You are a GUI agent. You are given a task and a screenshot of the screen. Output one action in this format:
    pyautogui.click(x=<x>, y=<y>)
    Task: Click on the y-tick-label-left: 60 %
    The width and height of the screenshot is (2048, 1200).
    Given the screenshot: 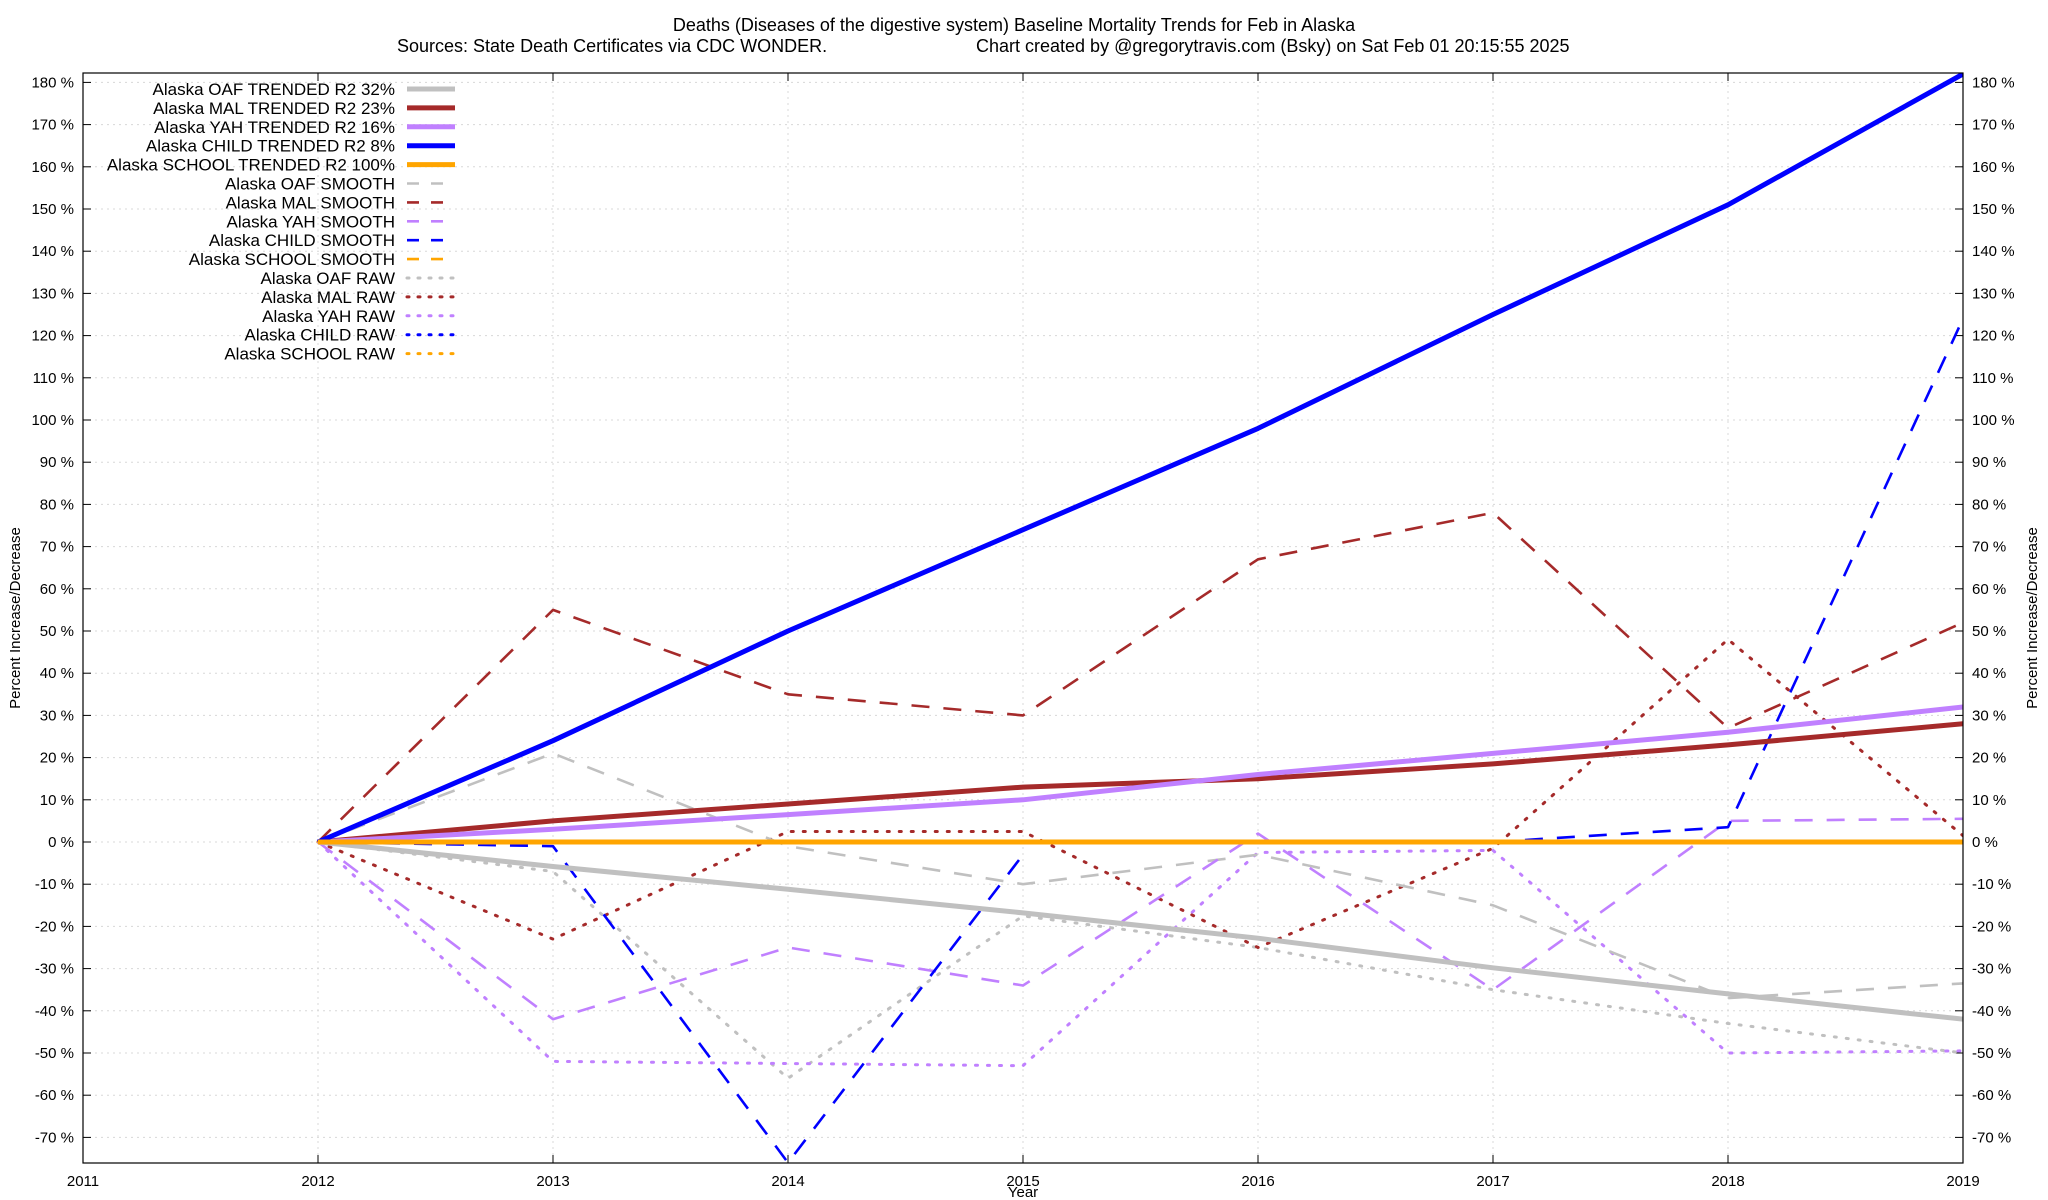 What is the action you would take?
    pyautogui.click(x=57, y=589)
    